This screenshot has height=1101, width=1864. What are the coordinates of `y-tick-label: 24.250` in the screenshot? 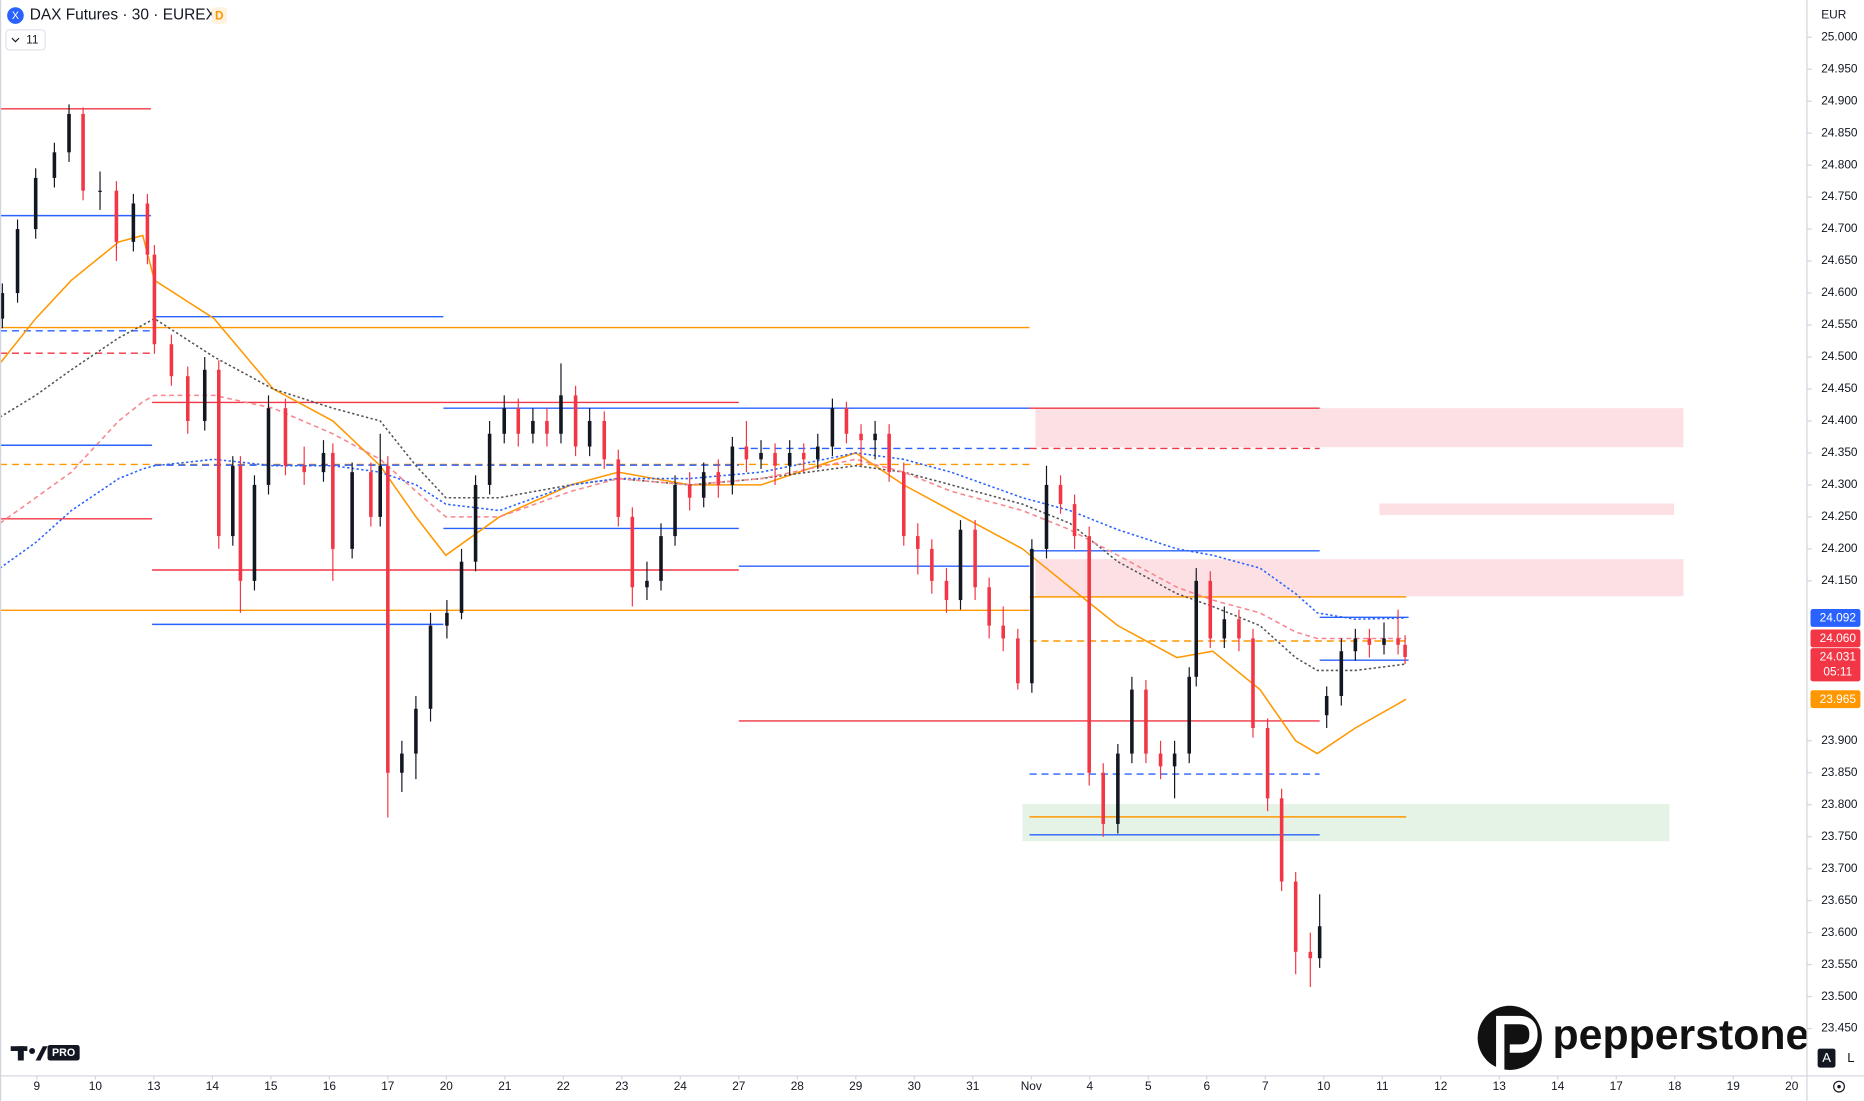 It's located at (1839, 516).